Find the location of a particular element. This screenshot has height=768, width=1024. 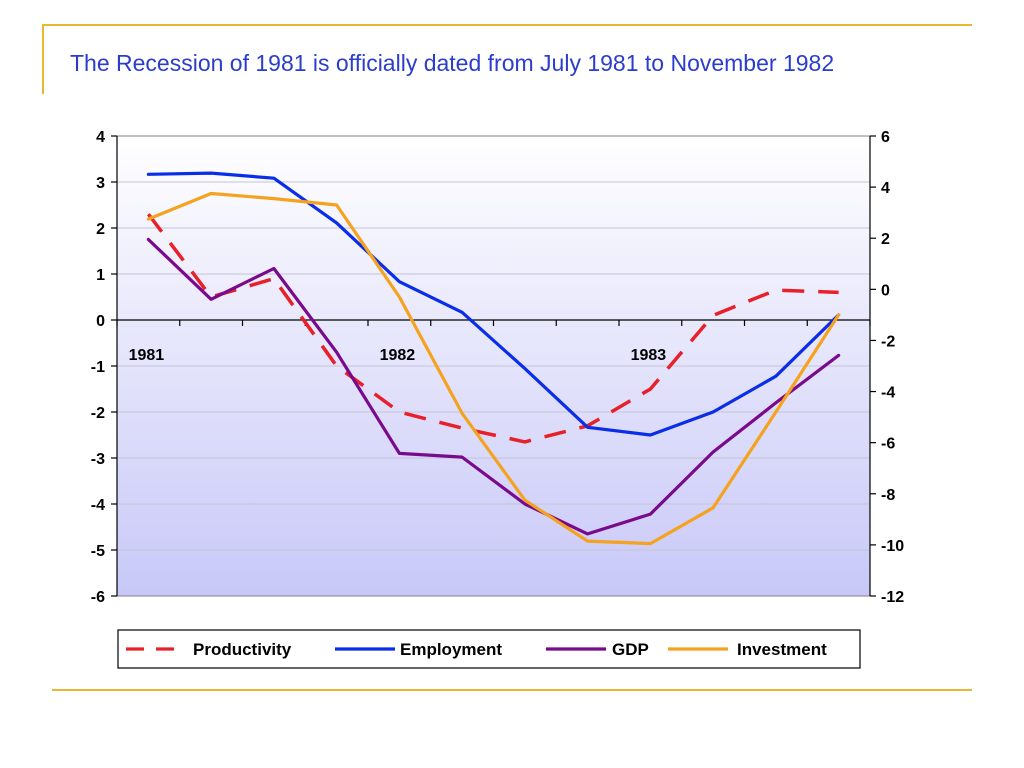

x-tick-label: 1982 is located at coordinates (398, 355).